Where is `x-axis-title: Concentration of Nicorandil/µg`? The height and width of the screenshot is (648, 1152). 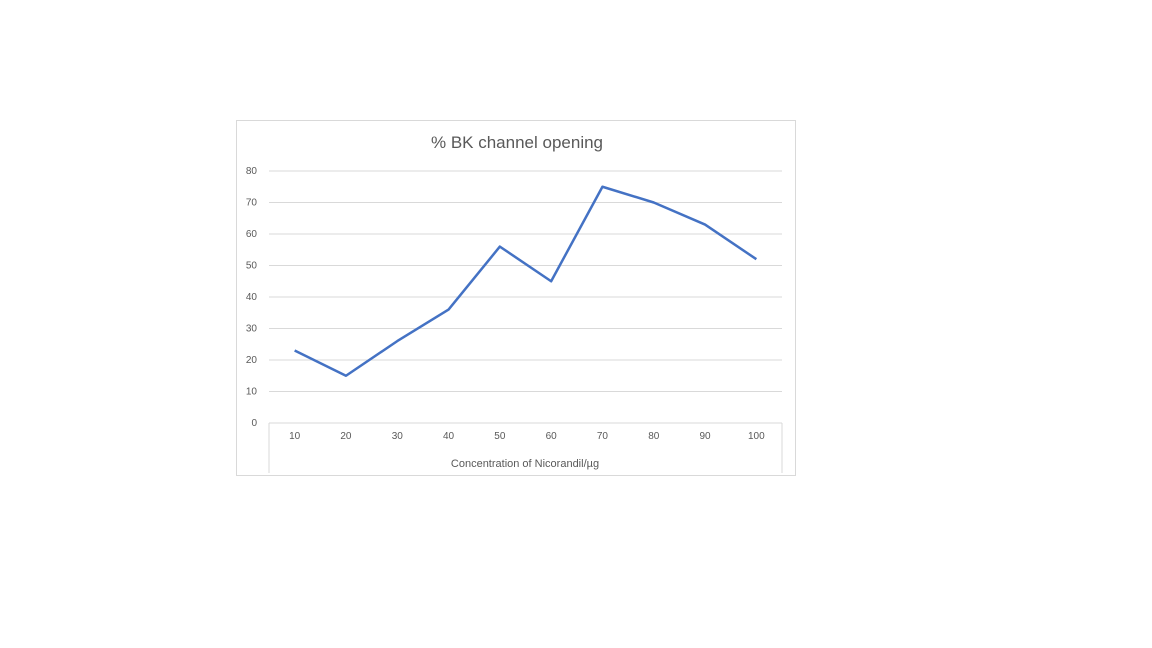 x-axis-title: Concentration of Nicorandil/µg is located at coordinates (525, 464).